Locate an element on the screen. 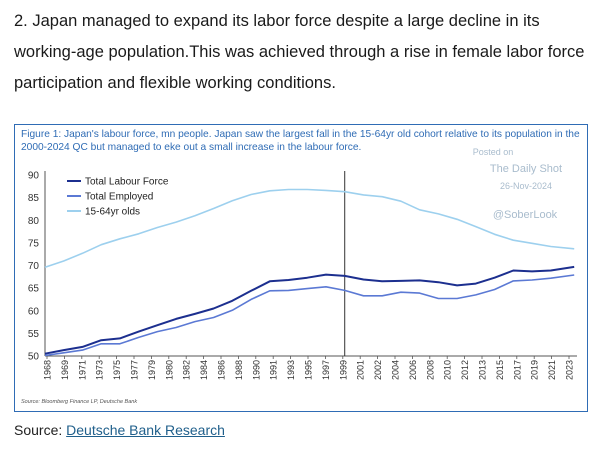 Image resolution: width=600 pixels, height=450 pixels. watermark-date: 26-Nov-2024 is located at coordinates (526, 186).